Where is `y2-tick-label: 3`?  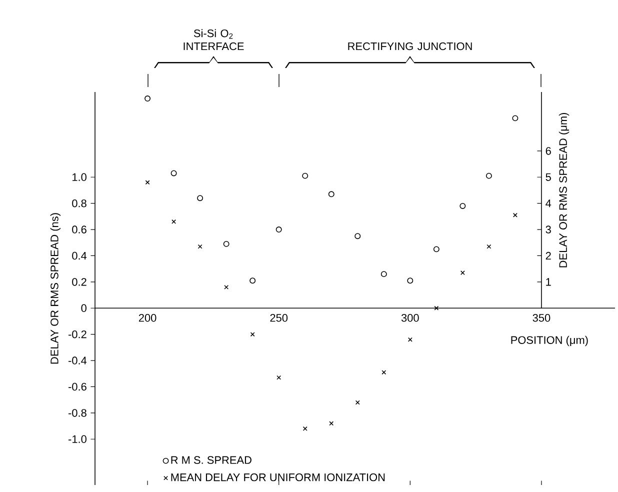 y2-tick-label: 3 is located at coordinates (548, 230).